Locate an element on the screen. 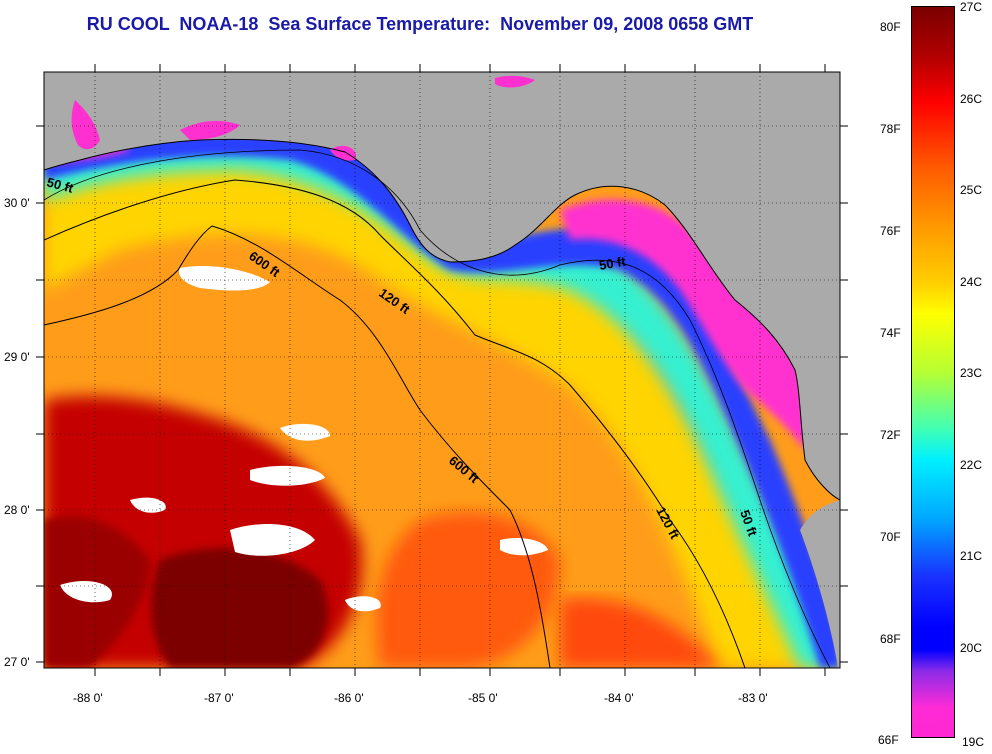 Image resolution: width=992 pixels, height=754 pixels. cb-f-68: 68F is located at coordinates (890, 639).